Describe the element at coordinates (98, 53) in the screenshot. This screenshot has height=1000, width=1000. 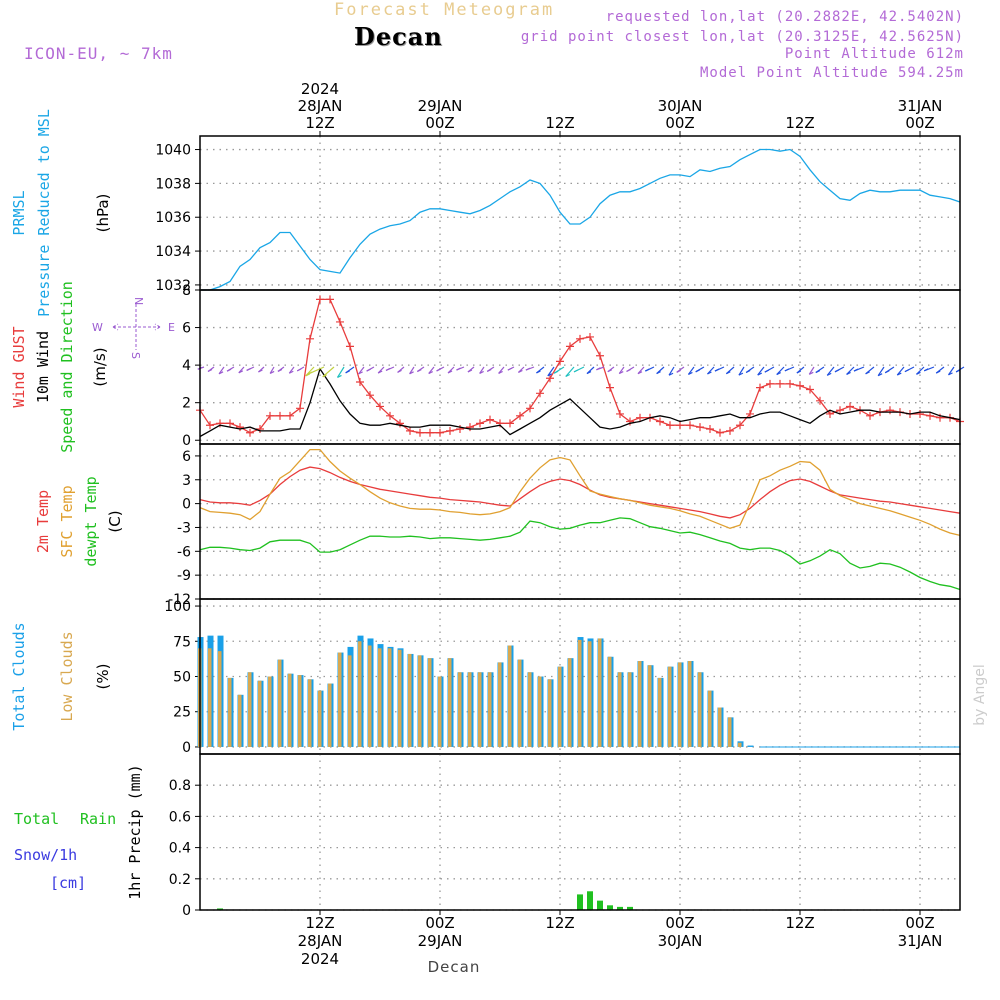
I see `model-label: ICON-EU, ~ 7km` at that location.